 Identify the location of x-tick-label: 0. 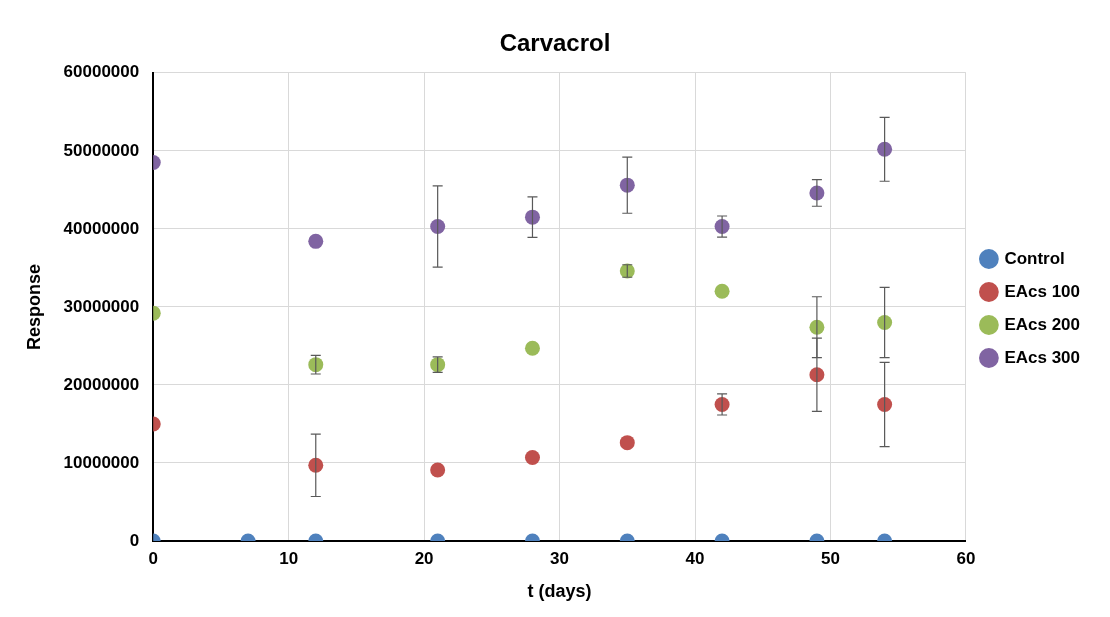
(153, 558).